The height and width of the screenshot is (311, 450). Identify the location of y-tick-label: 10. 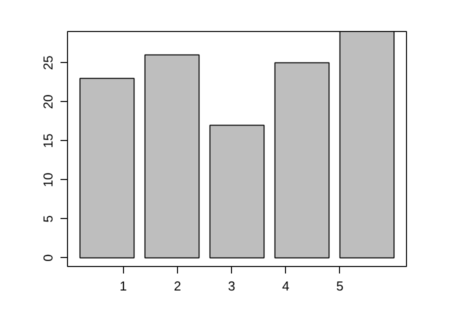
(48, 180).